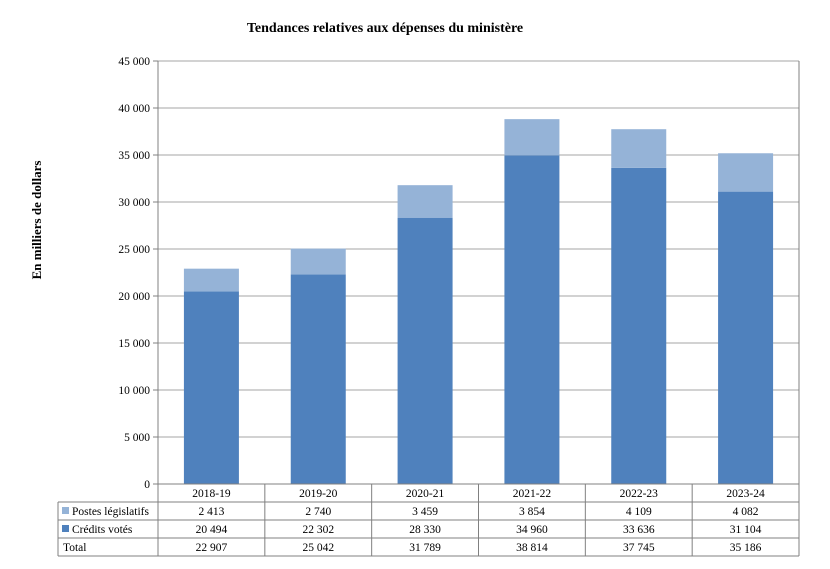 The image size is (830, 569). What do you see at coordinates (639, 548) in the screenshot?
I see `table-cell-value: 37 745` at bounding box center [639, 548].